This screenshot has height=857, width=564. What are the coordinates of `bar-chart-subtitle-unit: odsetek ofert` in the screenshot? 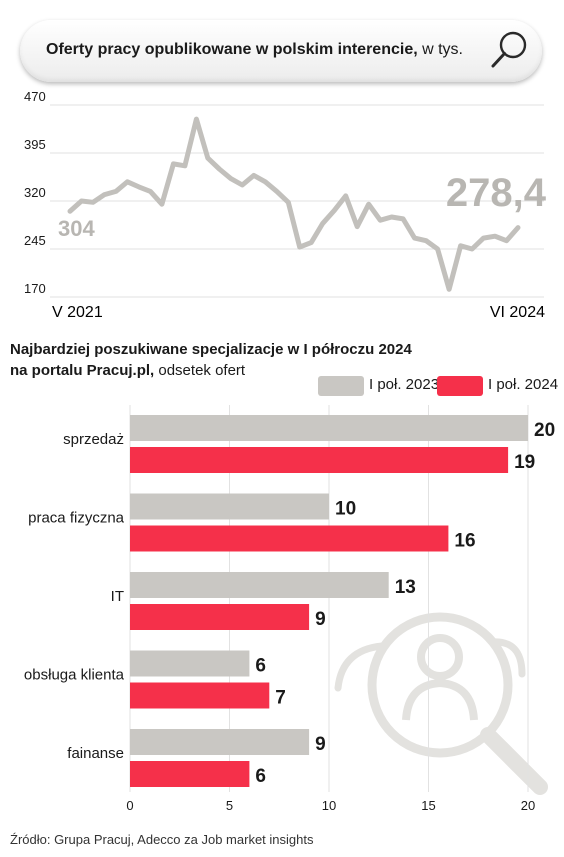 It's located at (202, 370).